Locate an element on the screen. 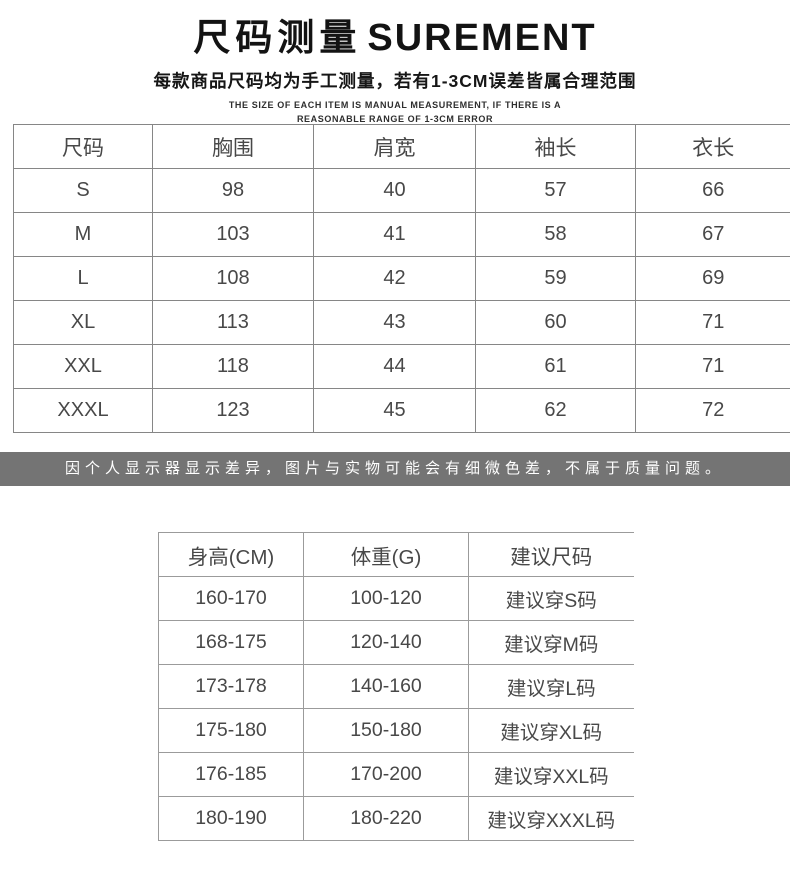 This screenshot has width=790, height=890. page-title: 尺码测量 SUREMENT is located at coordinates (395, 34).